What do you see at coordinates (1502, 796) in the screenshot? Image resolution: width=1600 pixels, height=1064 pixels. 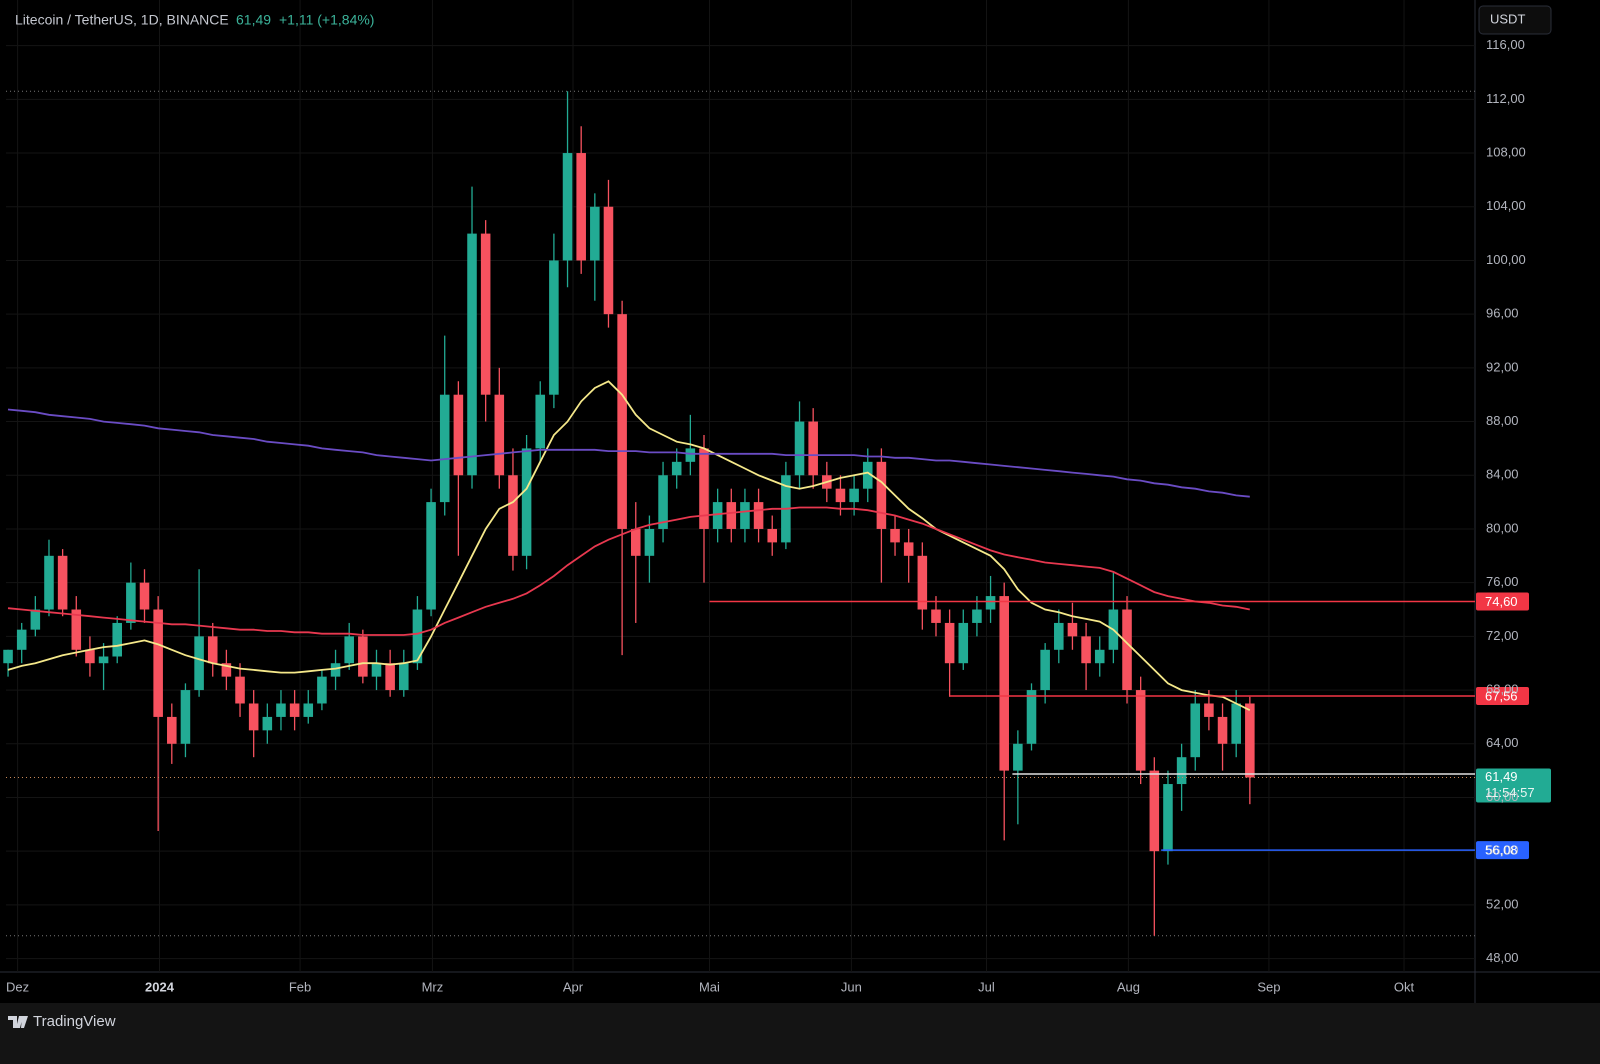 I see `y-tick-label: 60,00` at bounding box center [1502, 796].